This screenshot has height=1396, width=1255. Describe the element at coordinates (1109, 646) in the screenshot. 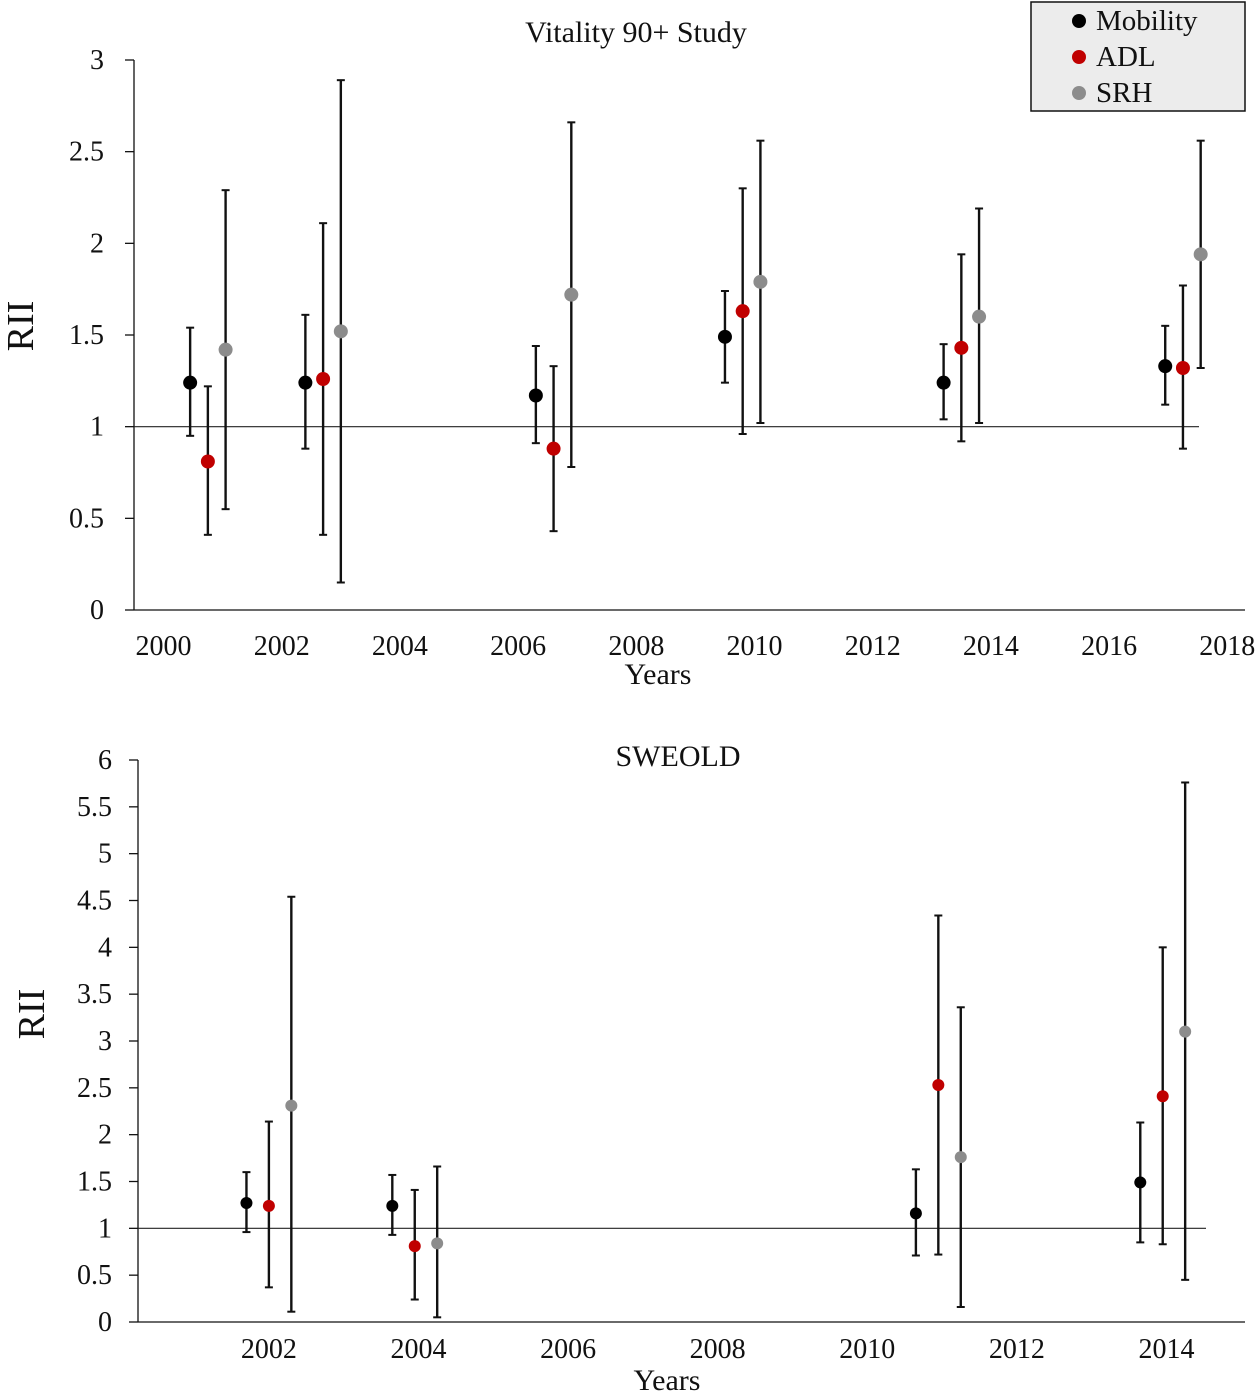

I see `x-tick-label: 2016` at that location.